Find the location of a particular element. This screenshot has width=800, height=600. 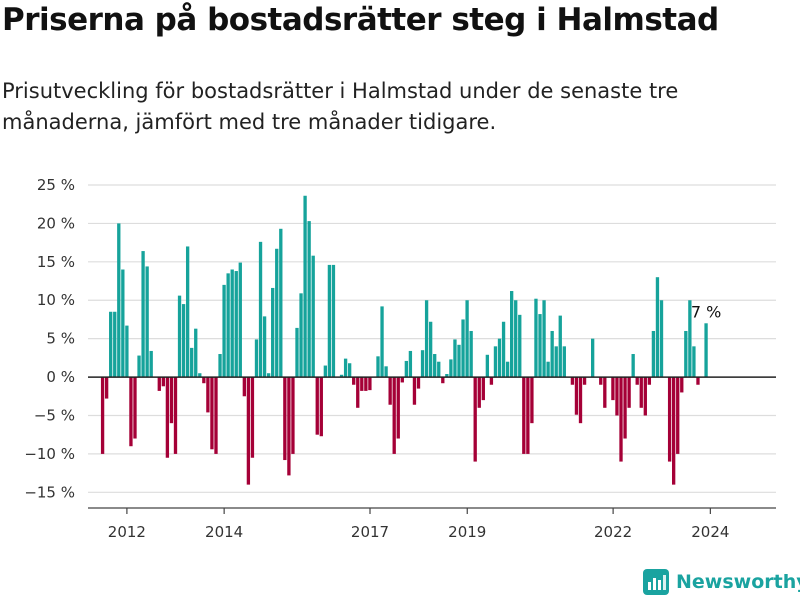

y-tick-label: 20 % is located at coordinates (56, 223).